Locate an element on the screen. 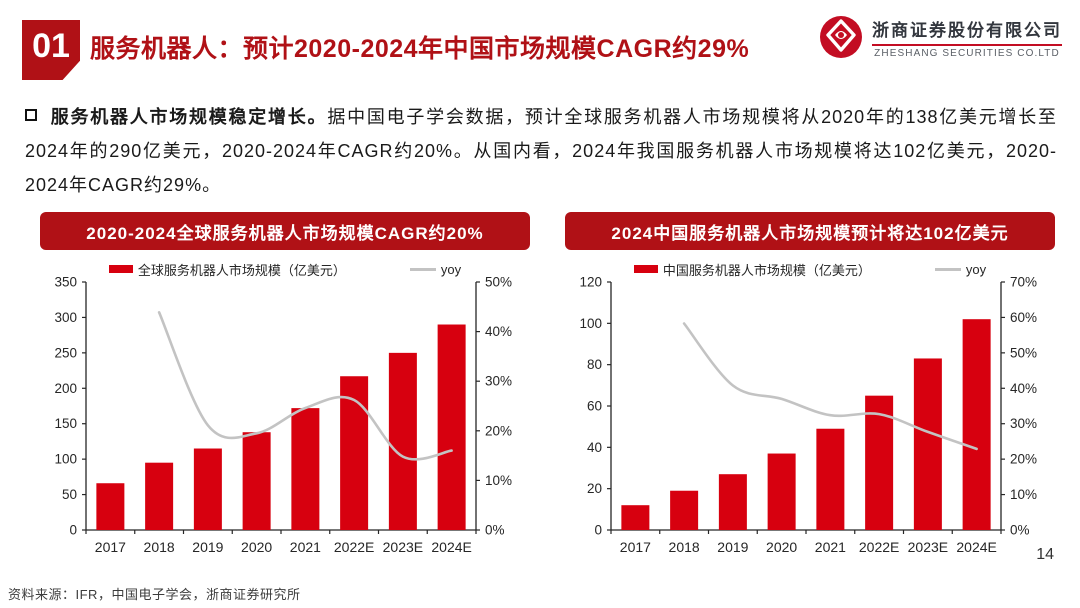  left-axis-tick-label: 150 is located at coordinates (65, 423).